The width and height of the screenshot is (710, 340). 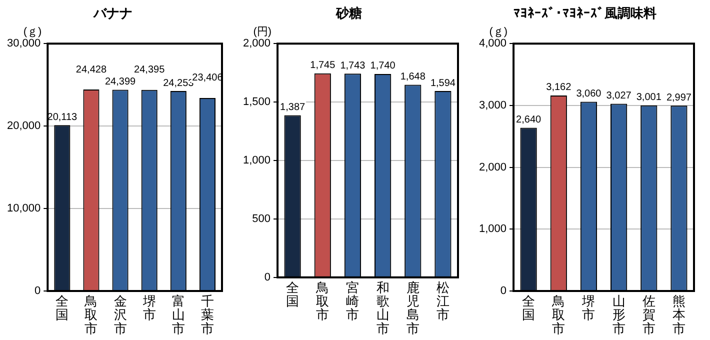 I want to click on data-label: 1,740, so click(x=383, y=66).